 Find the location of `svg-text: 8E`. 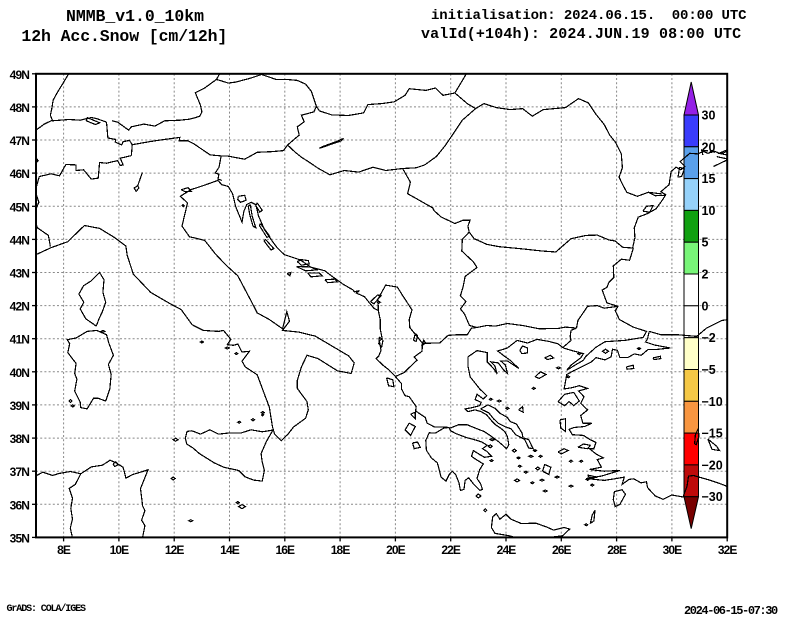

svg-text: 8E is located at coordinates (64, 550).